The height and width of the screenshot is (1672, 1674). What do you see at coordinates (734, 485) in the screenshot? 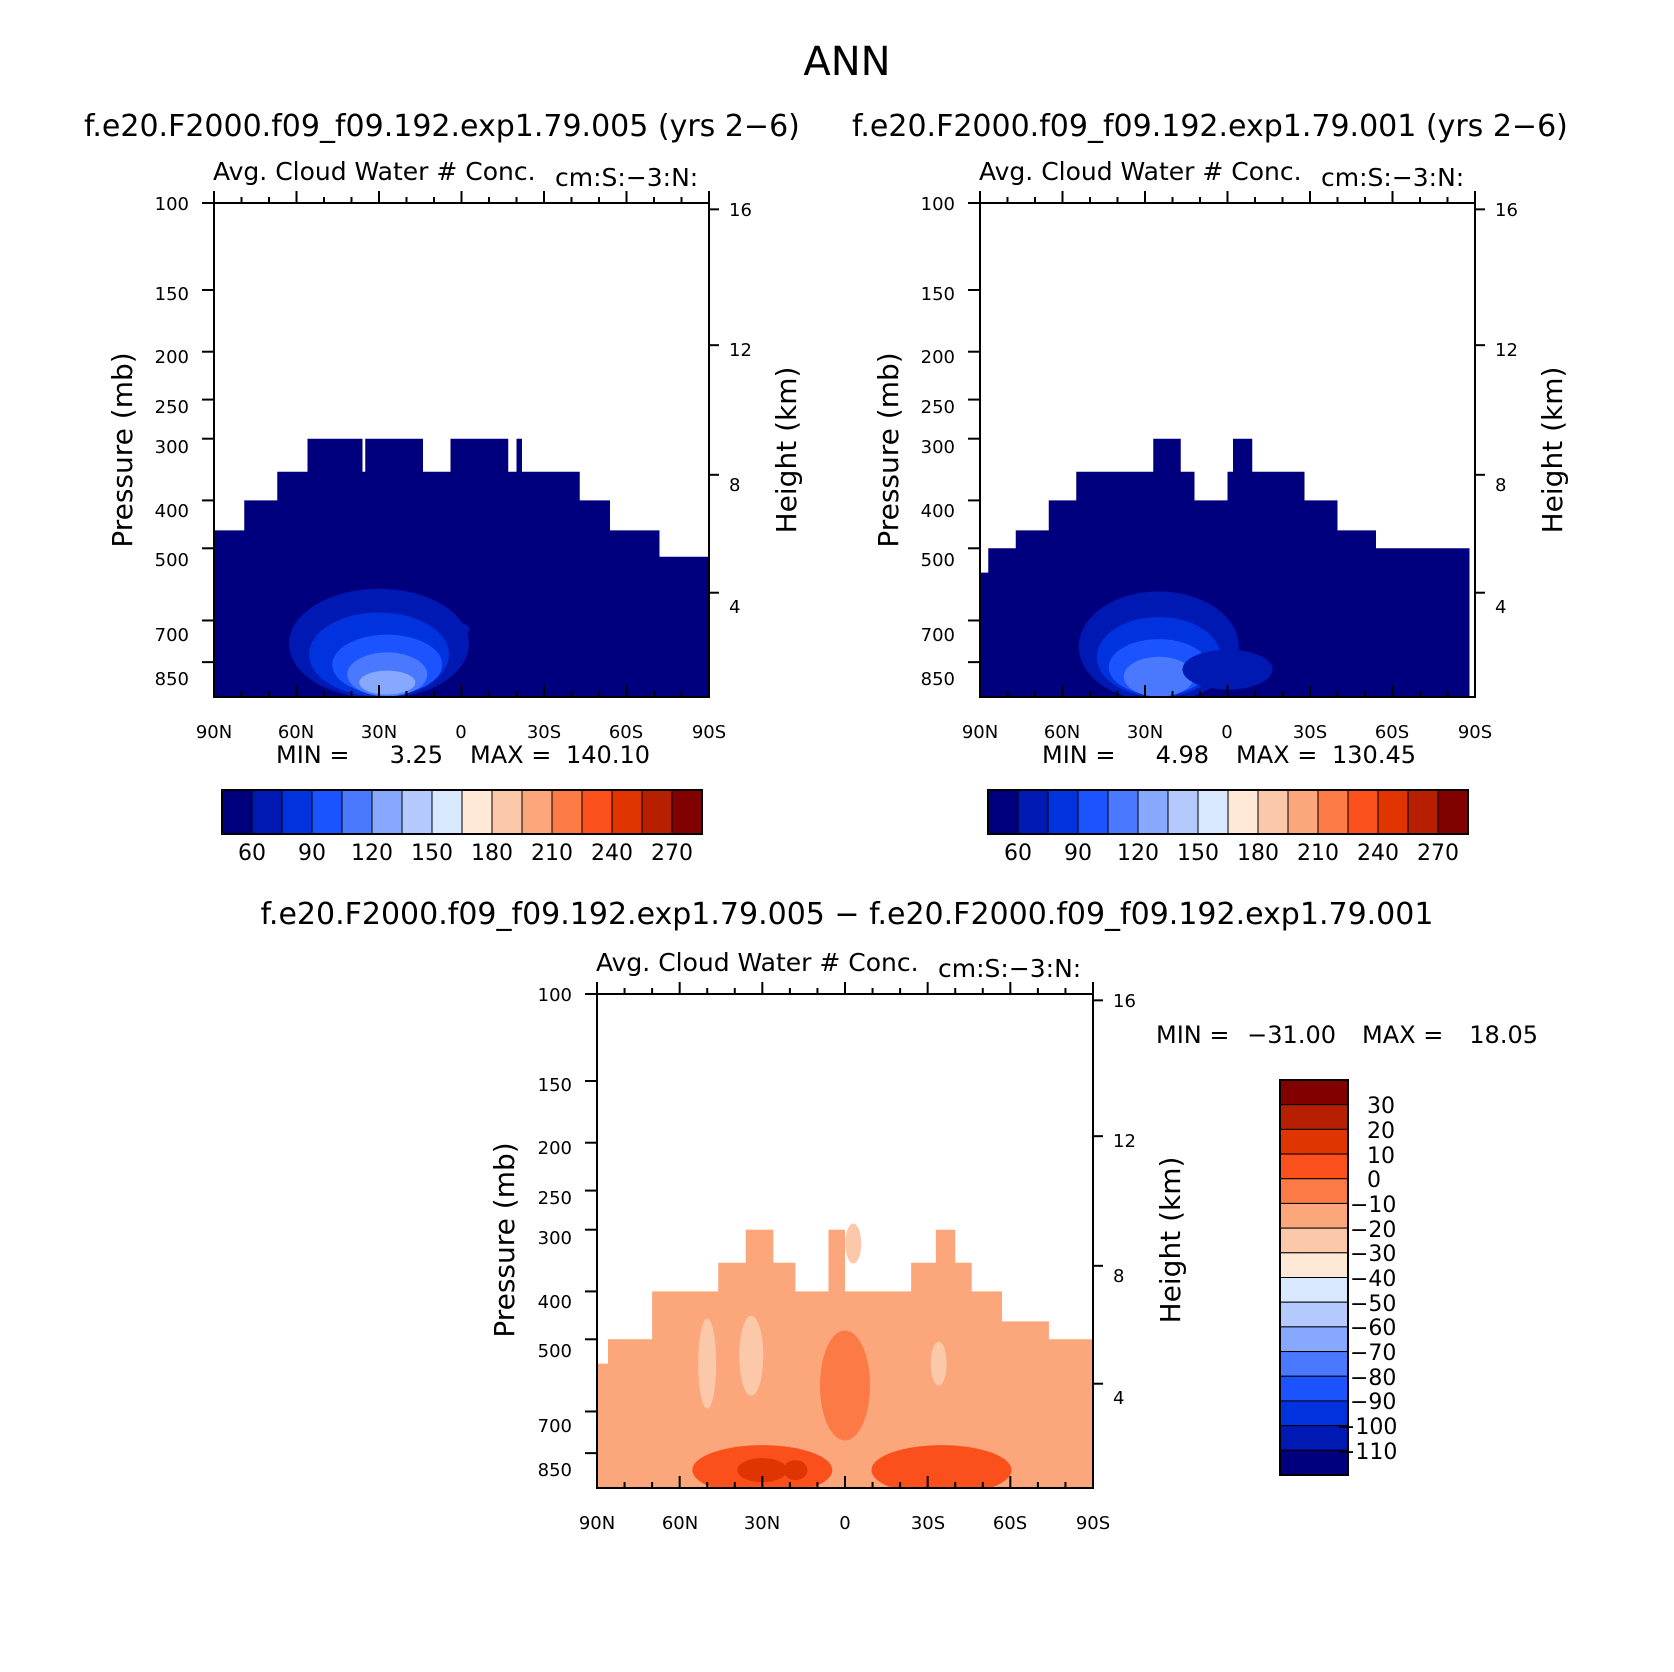
I see `panel1-y2tick-label-8: 8` at bounding box center [734, 485].